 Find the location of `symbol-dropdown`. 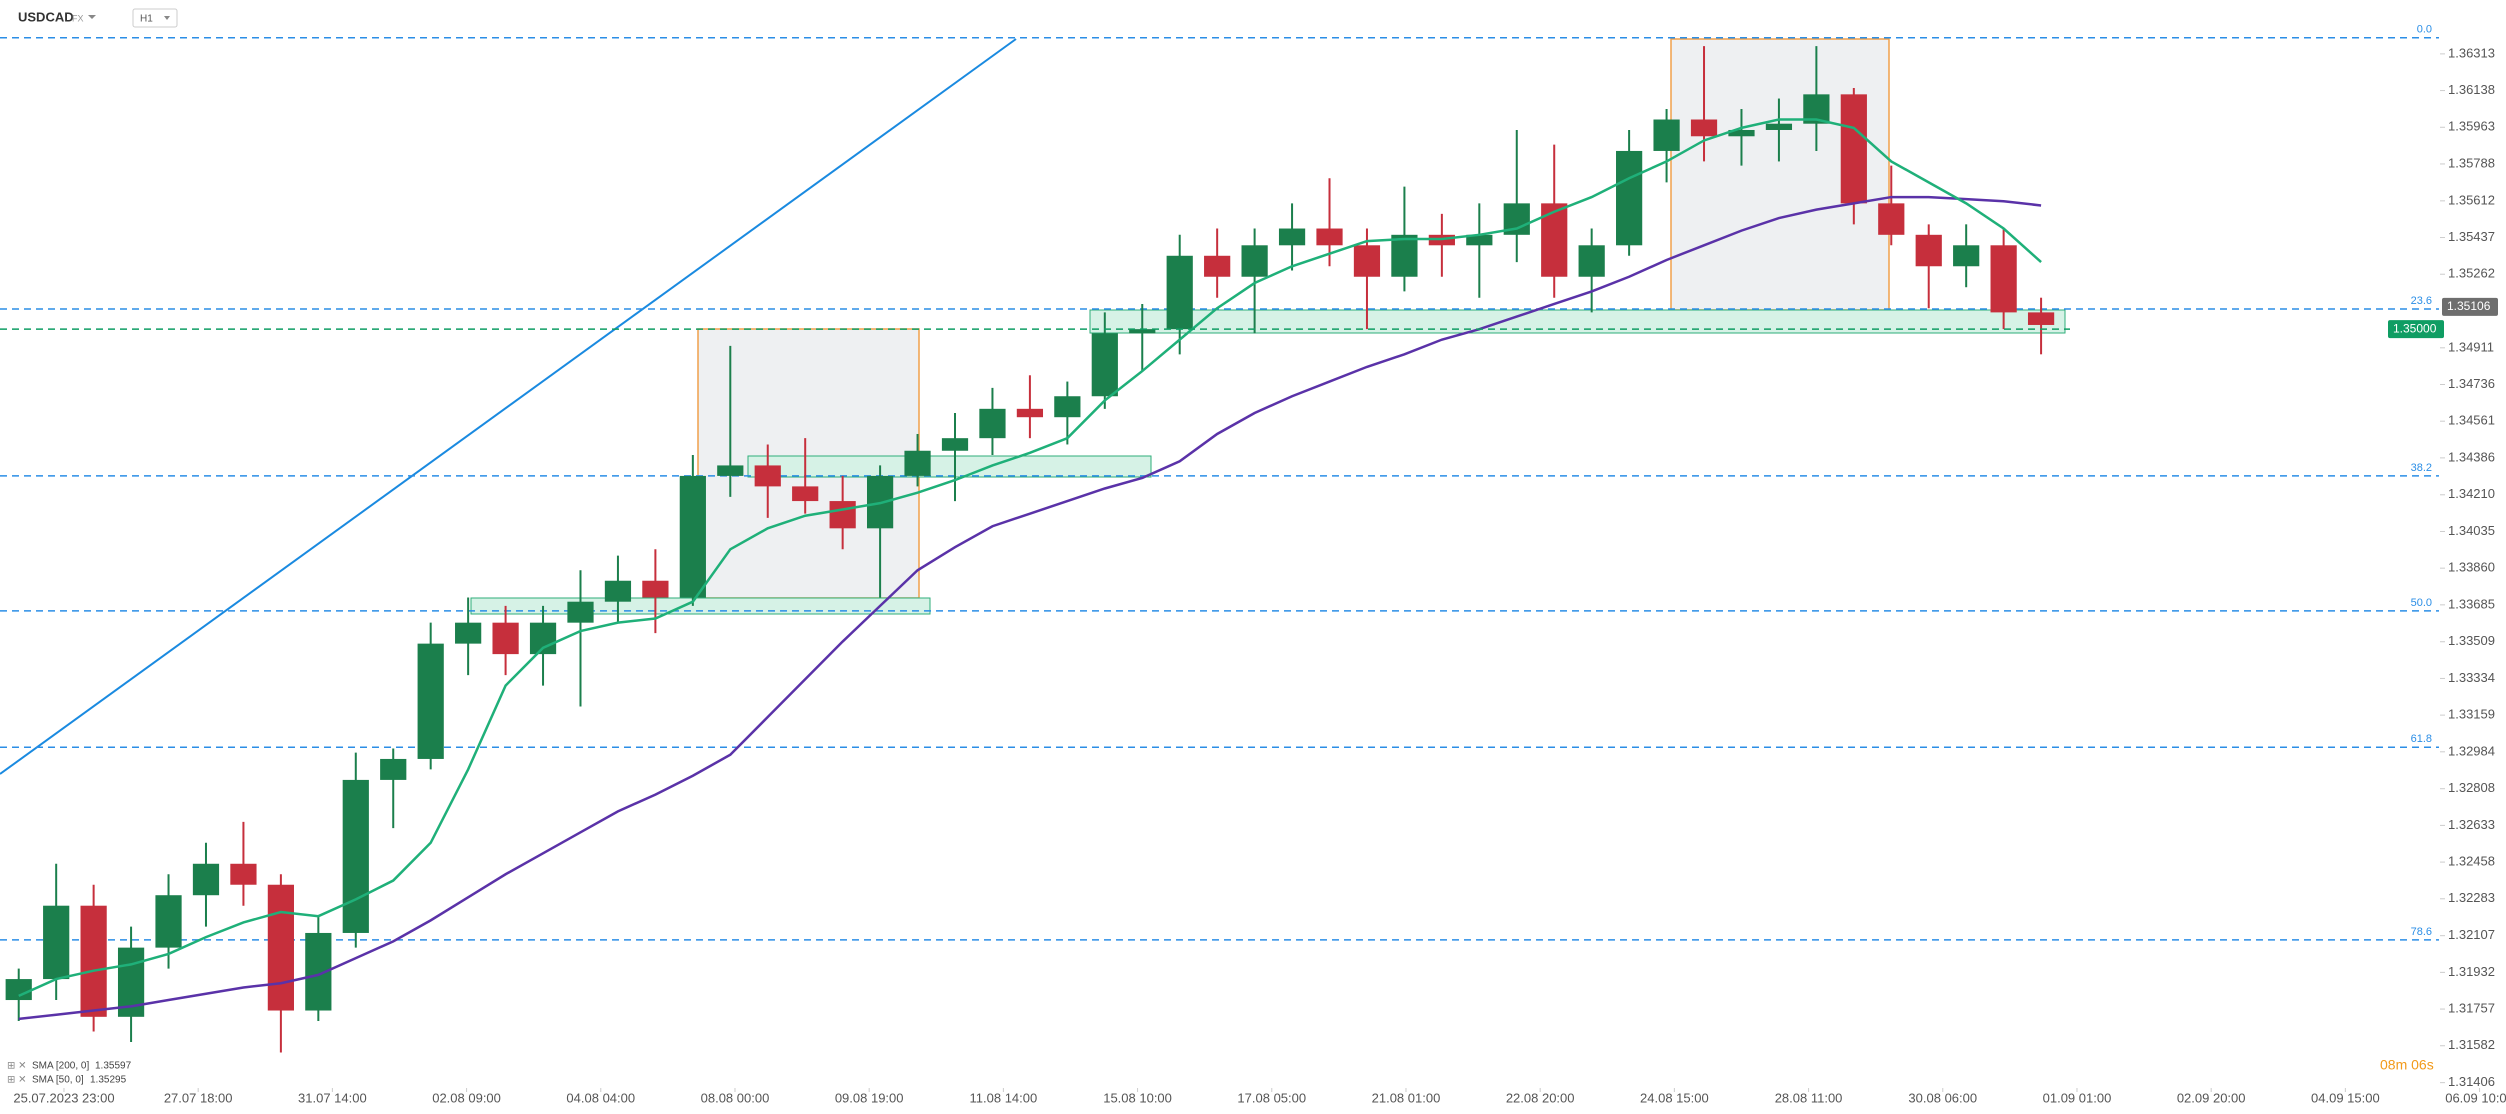

symbol-dropdown is located at coordinates (92, 17).